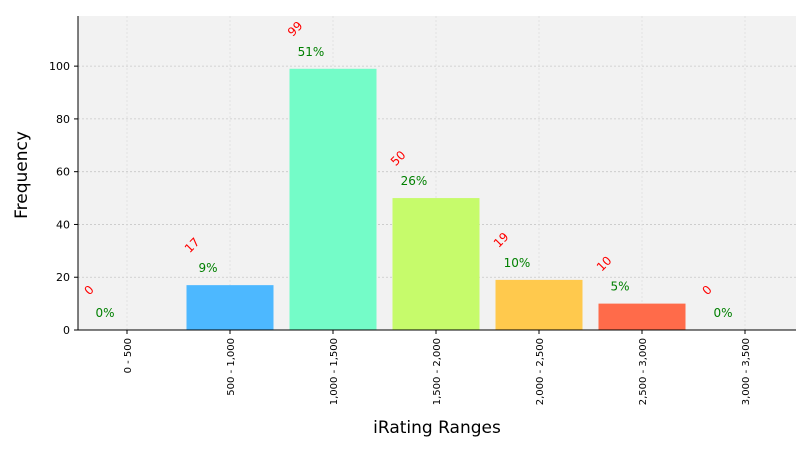 This screenshot has height=450, width=810. I want to click on x-tick-label: 500 - 1,000, so click(231, 367).